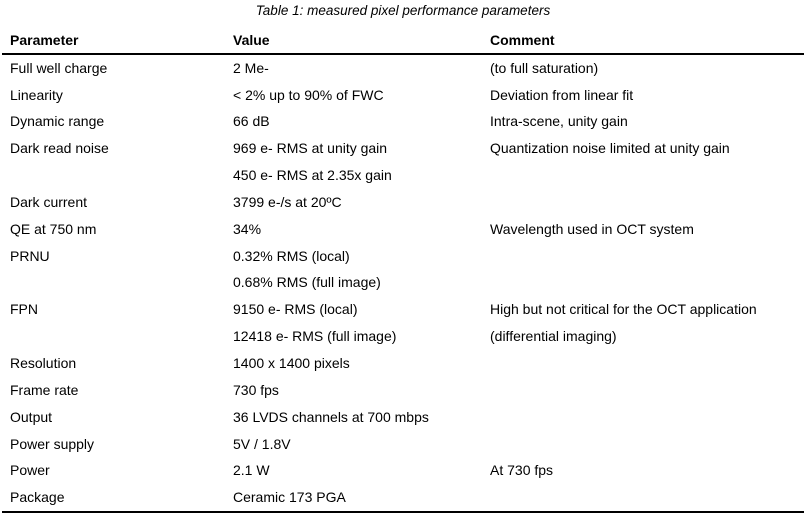  What do you see at coordinates (262, 444) in the screenshot?
I see `cell-value: 5V / 1.8V` at bounding box center [262, 444].